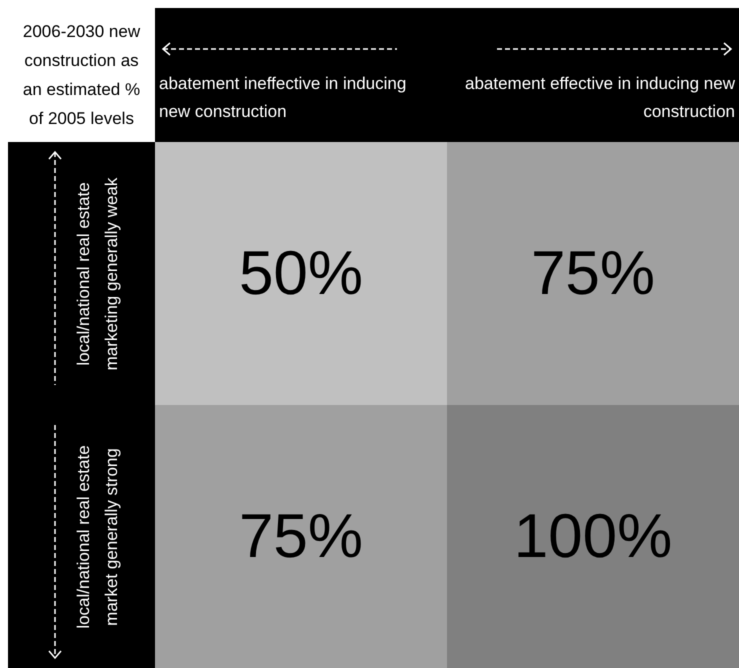  Describe the element at coordinates (600, 98) in the screenshot. I see `x-tick-label: abatement effective in inducing new construction` at that location.